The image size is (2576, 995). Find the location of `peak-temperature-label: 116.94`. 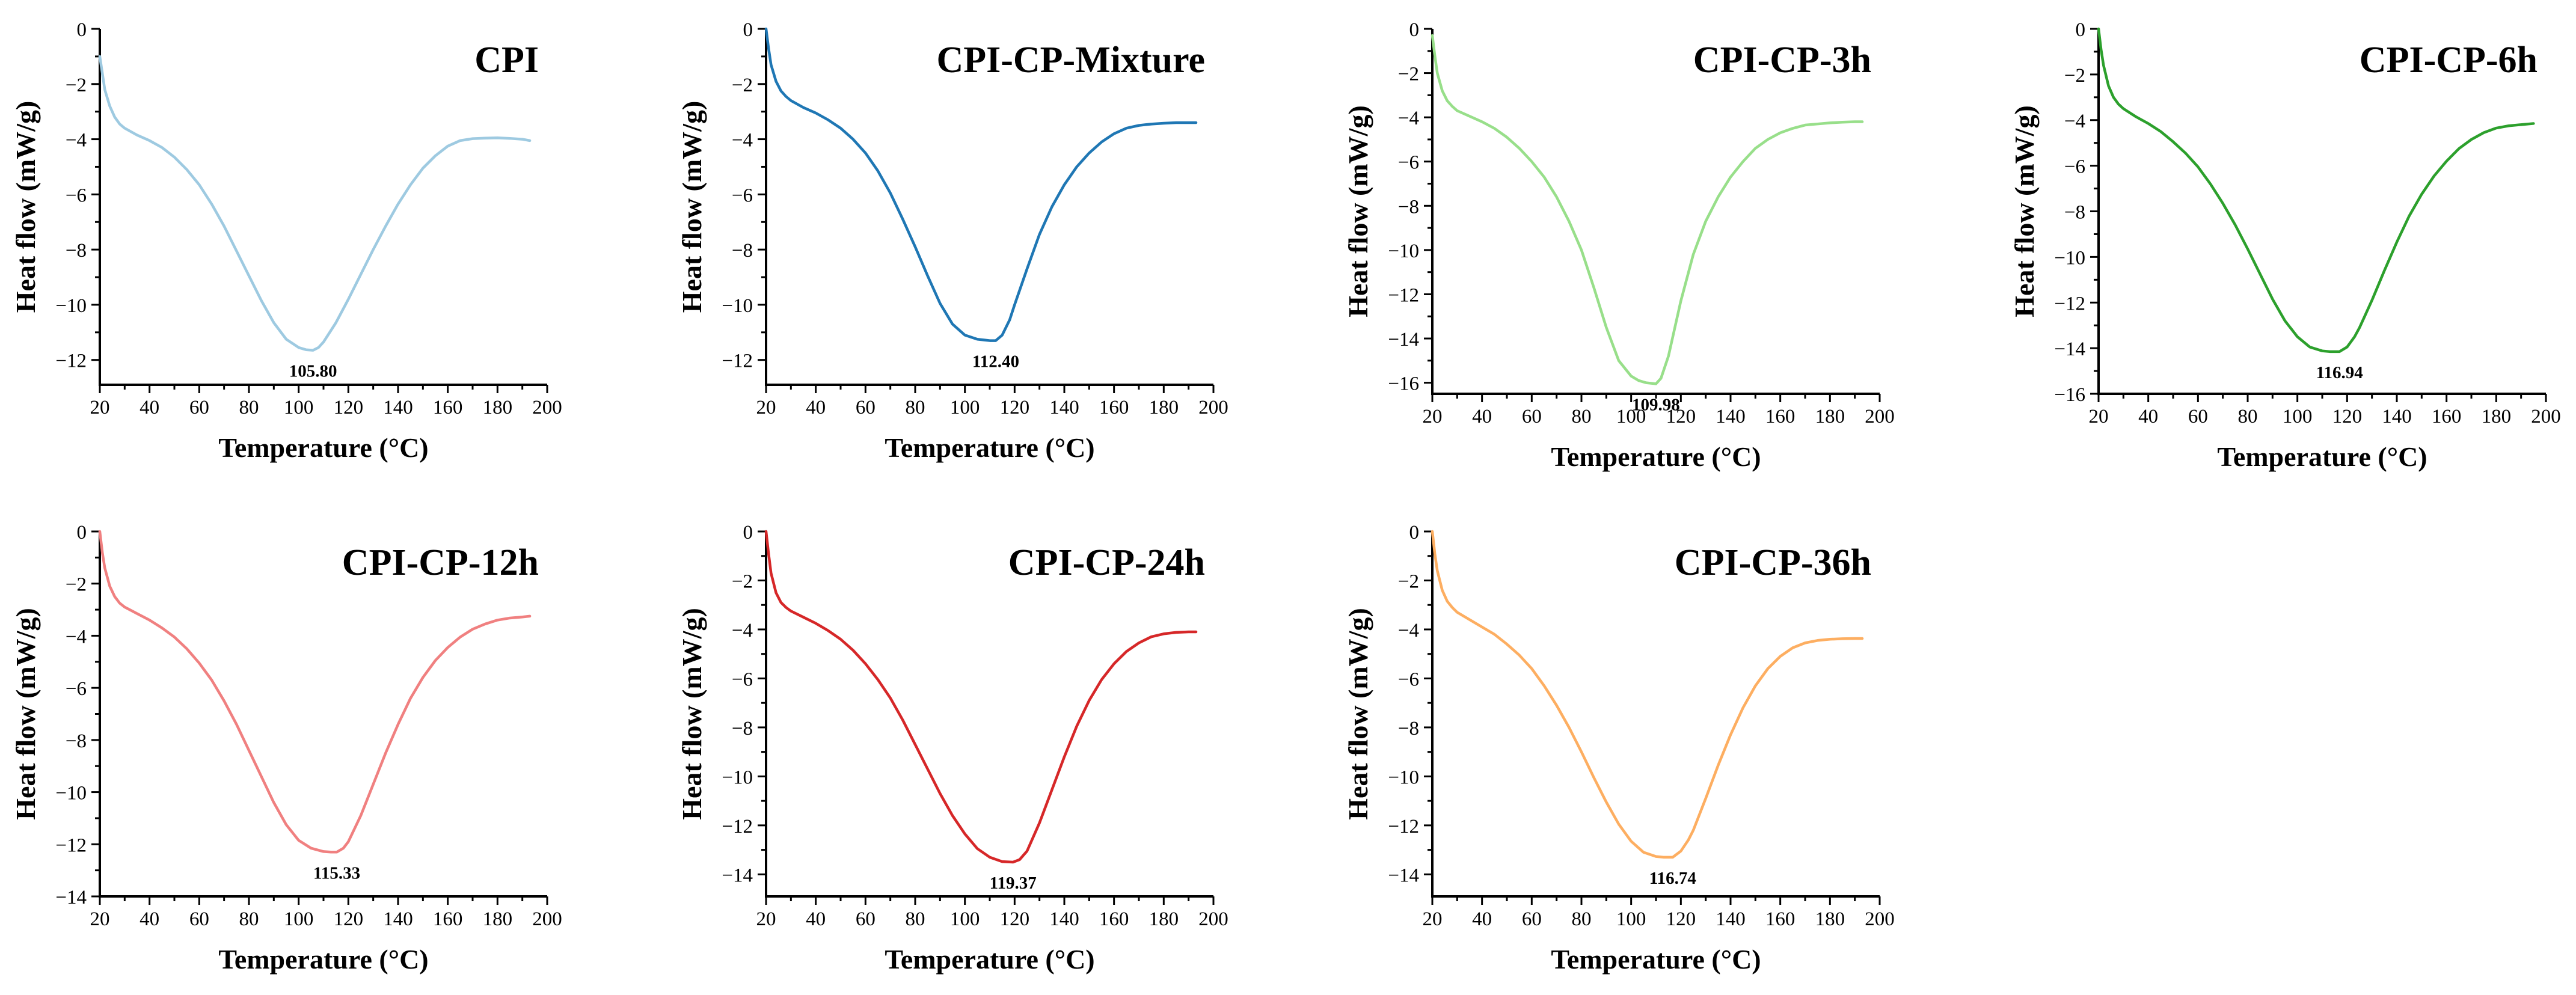

peak-temperature-label: 116.94 is located at coordinates (2339, 372).